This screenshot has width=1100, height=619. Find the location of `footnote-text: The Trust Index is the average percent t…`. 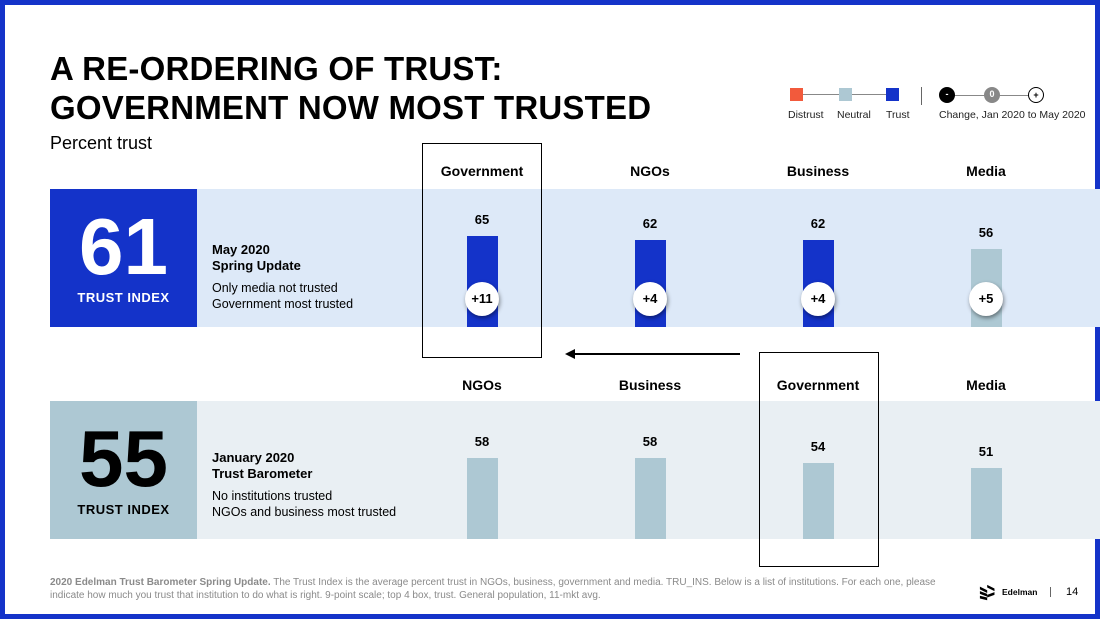

footnote-text: The Trust Index is the average percent t… is located at coordinates (493, 589).